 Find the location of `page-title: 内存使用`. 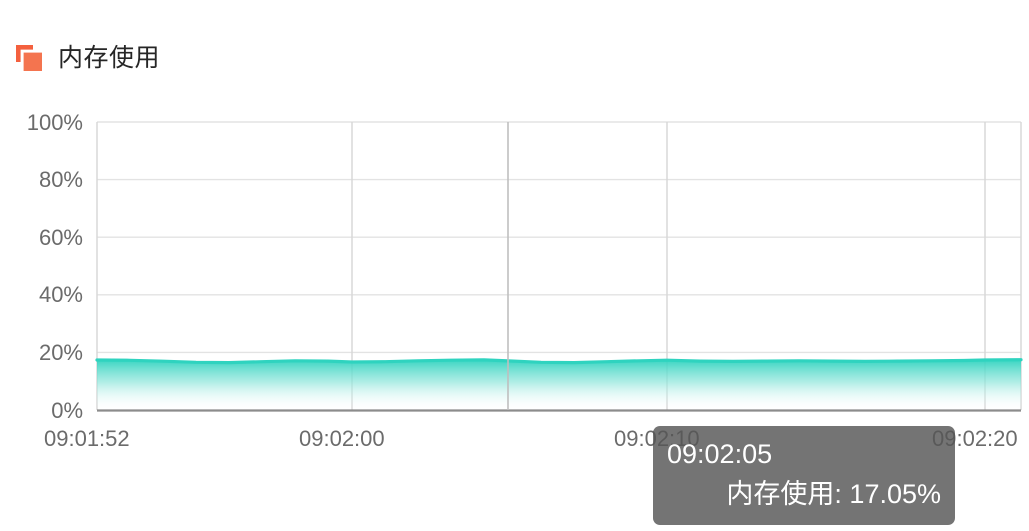

page-title: 内存使用 is located at coordinates (109, 58).